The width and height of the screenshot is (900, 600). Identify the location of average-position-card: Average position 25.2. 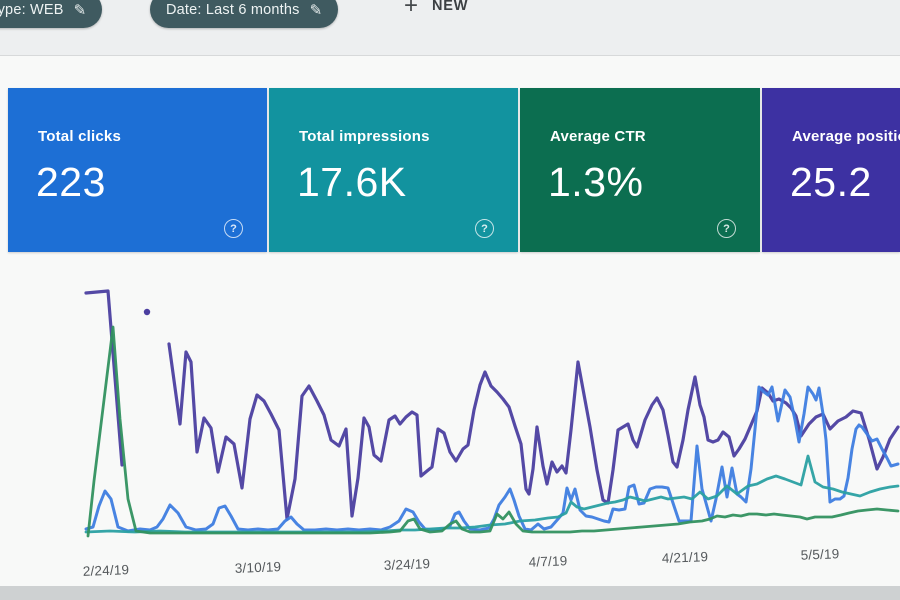
(831, 170).